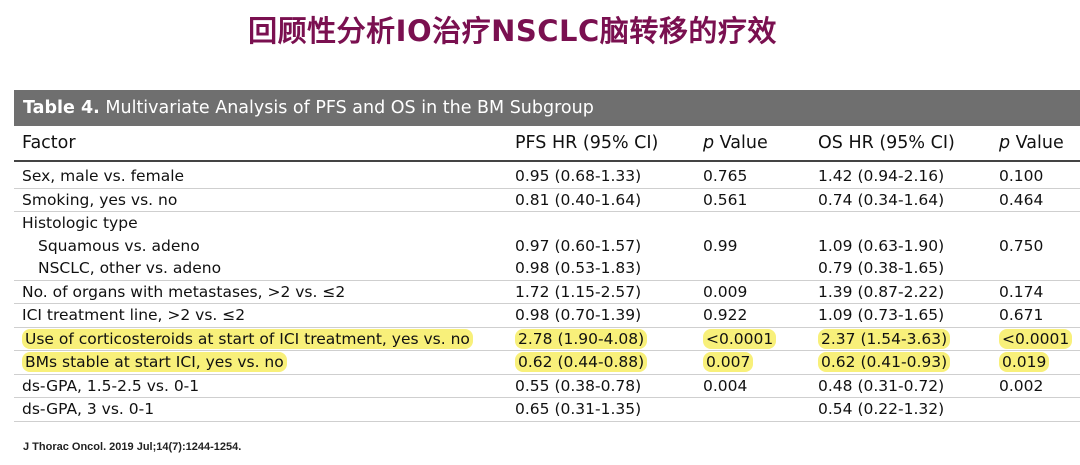 The width and height of the screenshot is (1080, 465). I want to click on cell-pfs-p: 0.007, so click(752, 362).